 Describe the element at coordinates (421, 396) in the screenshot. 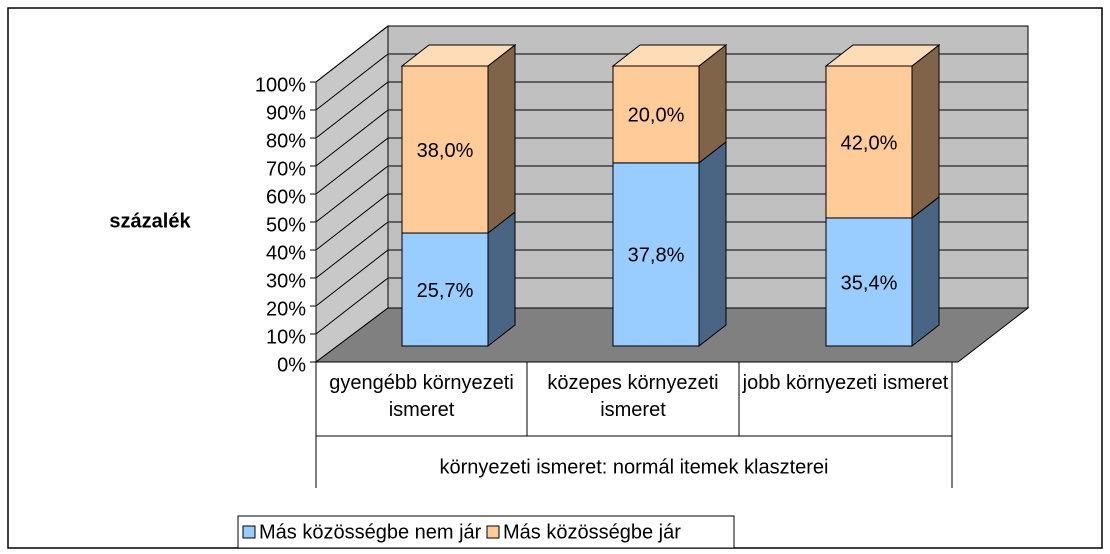

I see `x-tick-label: gyengébb környezeti ismeret` at that location.